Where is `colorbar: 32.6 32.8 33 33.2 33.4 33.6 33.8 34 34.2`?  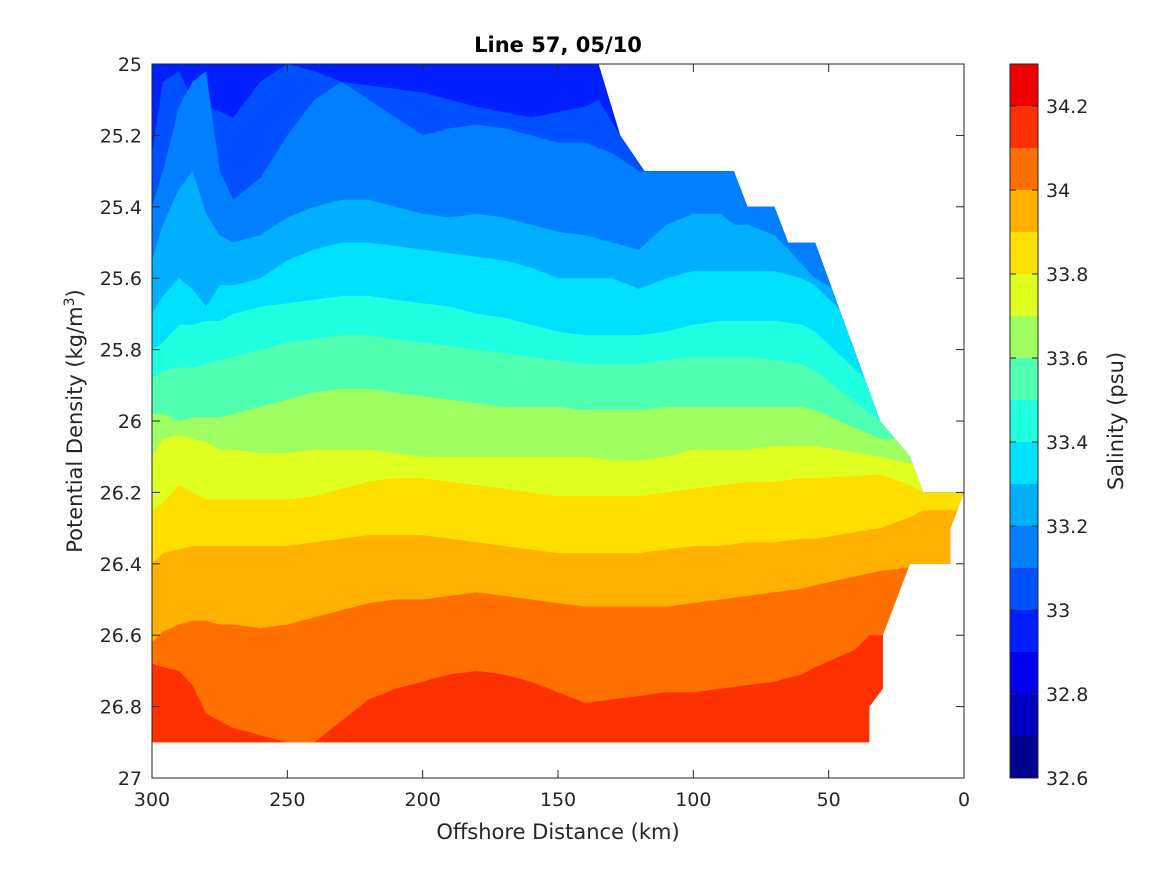
colorbar: 32.6 32.8 33 33.2 33.4 33.6 33.8 34 34.2 is located at coordinates (1048, 426).